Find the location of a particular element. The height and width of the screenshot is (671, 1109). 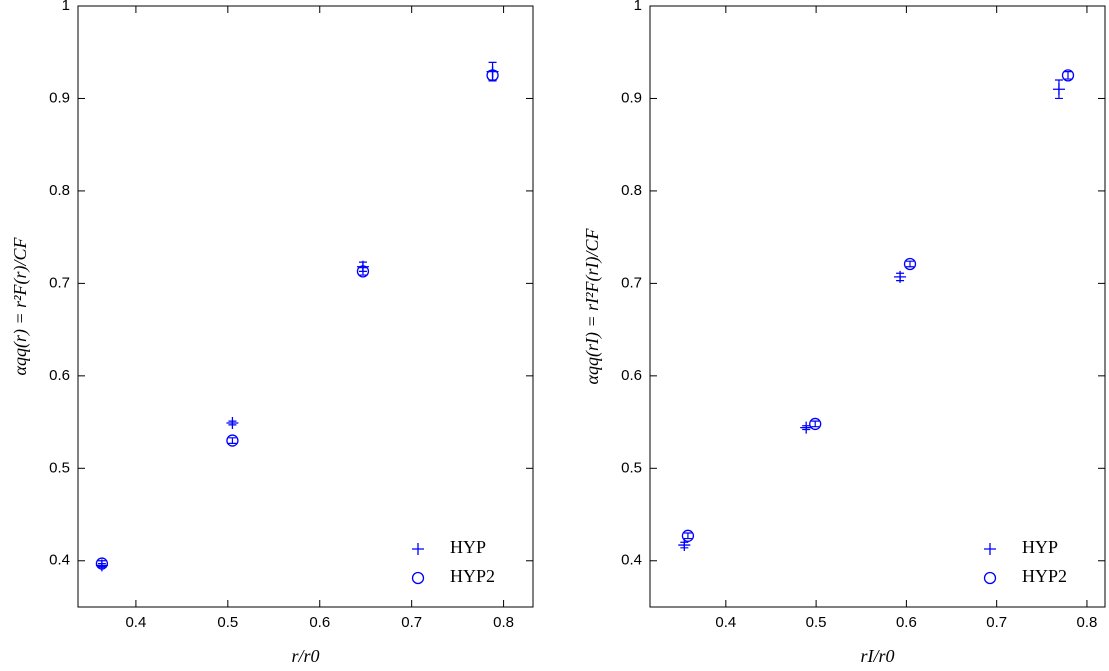

y-axis-label: αqq(r) = r²F(r)/CF is located at coordinates (20, 306).